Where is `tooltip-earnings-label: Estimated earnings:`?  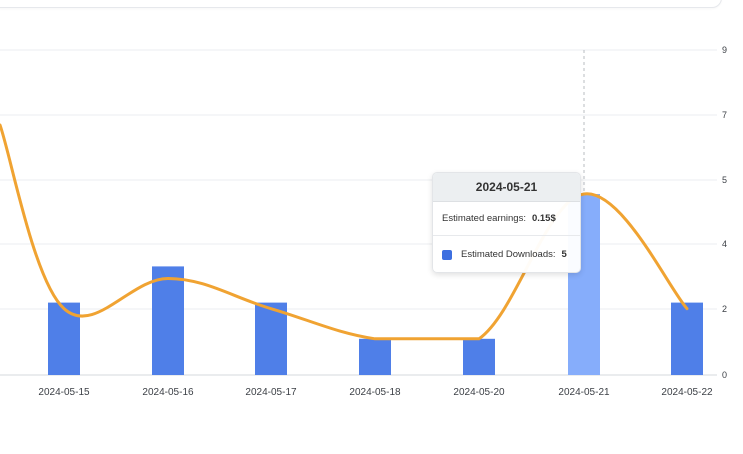 tooltip-earnings-label: Estimated earnings: is located at coordinates (484, 218).